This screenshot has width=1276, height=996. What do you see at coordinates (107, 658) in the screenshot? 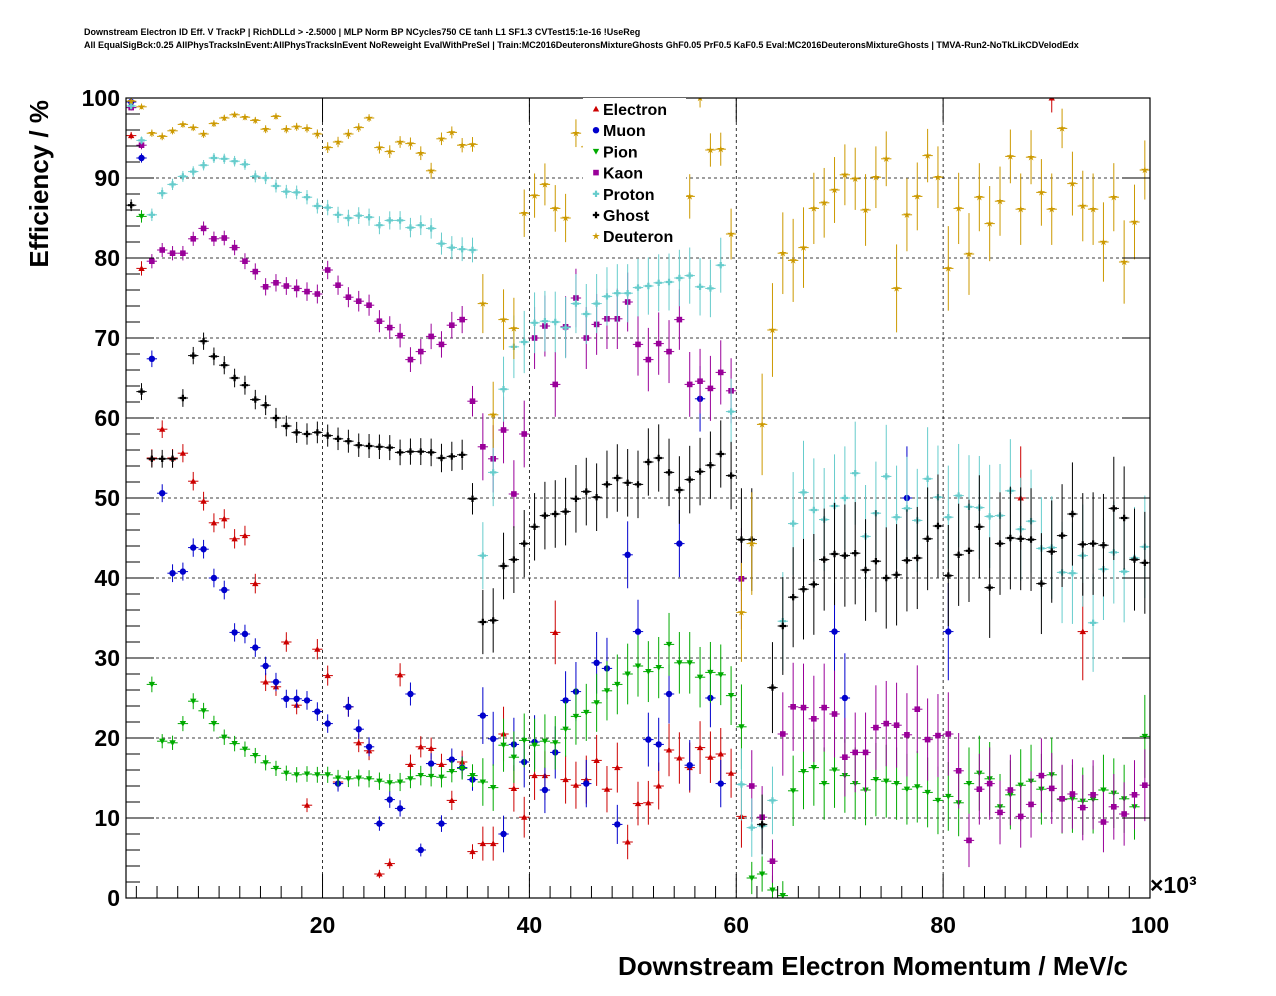
I see `y-tick-label: 30` at bounding box center [107, 658].